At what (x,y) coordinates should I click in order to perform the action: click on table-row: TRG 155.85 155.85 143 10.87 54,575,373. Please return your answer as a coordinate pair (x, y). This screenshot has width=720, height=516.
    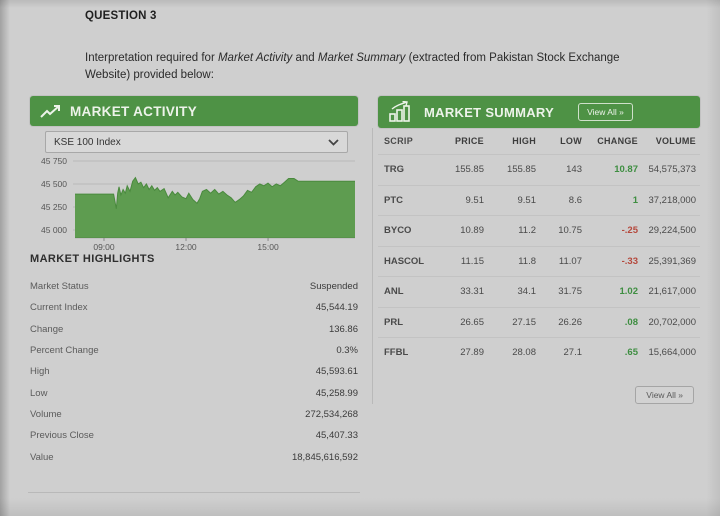
    Looking at the image, I should click on (539, 169).